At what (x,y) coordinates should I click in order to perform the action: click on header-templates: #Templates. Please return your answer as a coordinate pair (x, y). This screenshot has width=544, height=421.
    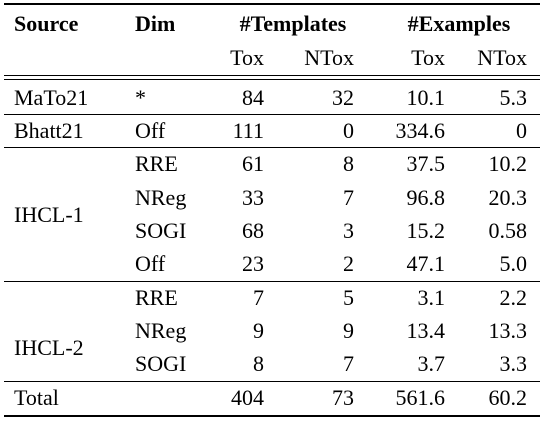
    Looking at the image, I should click on (293, 23).